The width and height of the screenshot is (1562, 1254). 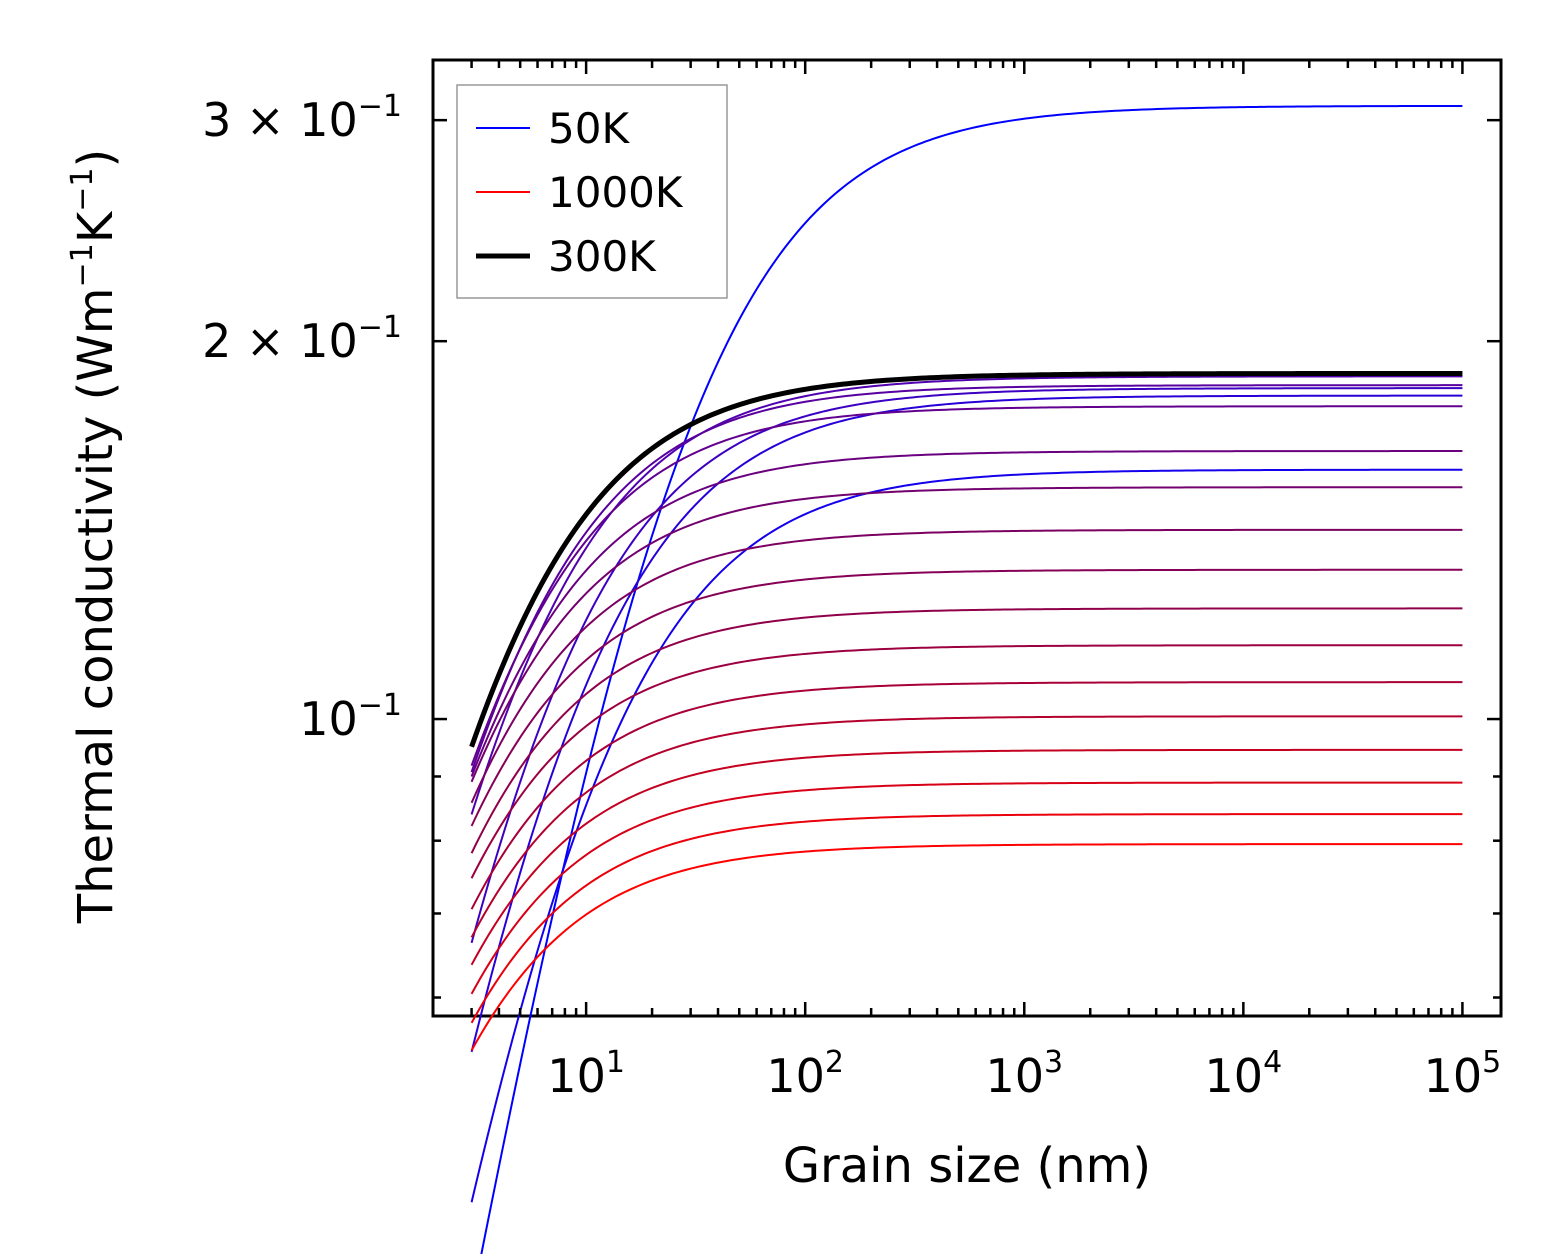 What do you see at coordinates (1024, 1074) in the screenshot?
I see `x-tick-label: 103` at bounding box center [1024, 1074].